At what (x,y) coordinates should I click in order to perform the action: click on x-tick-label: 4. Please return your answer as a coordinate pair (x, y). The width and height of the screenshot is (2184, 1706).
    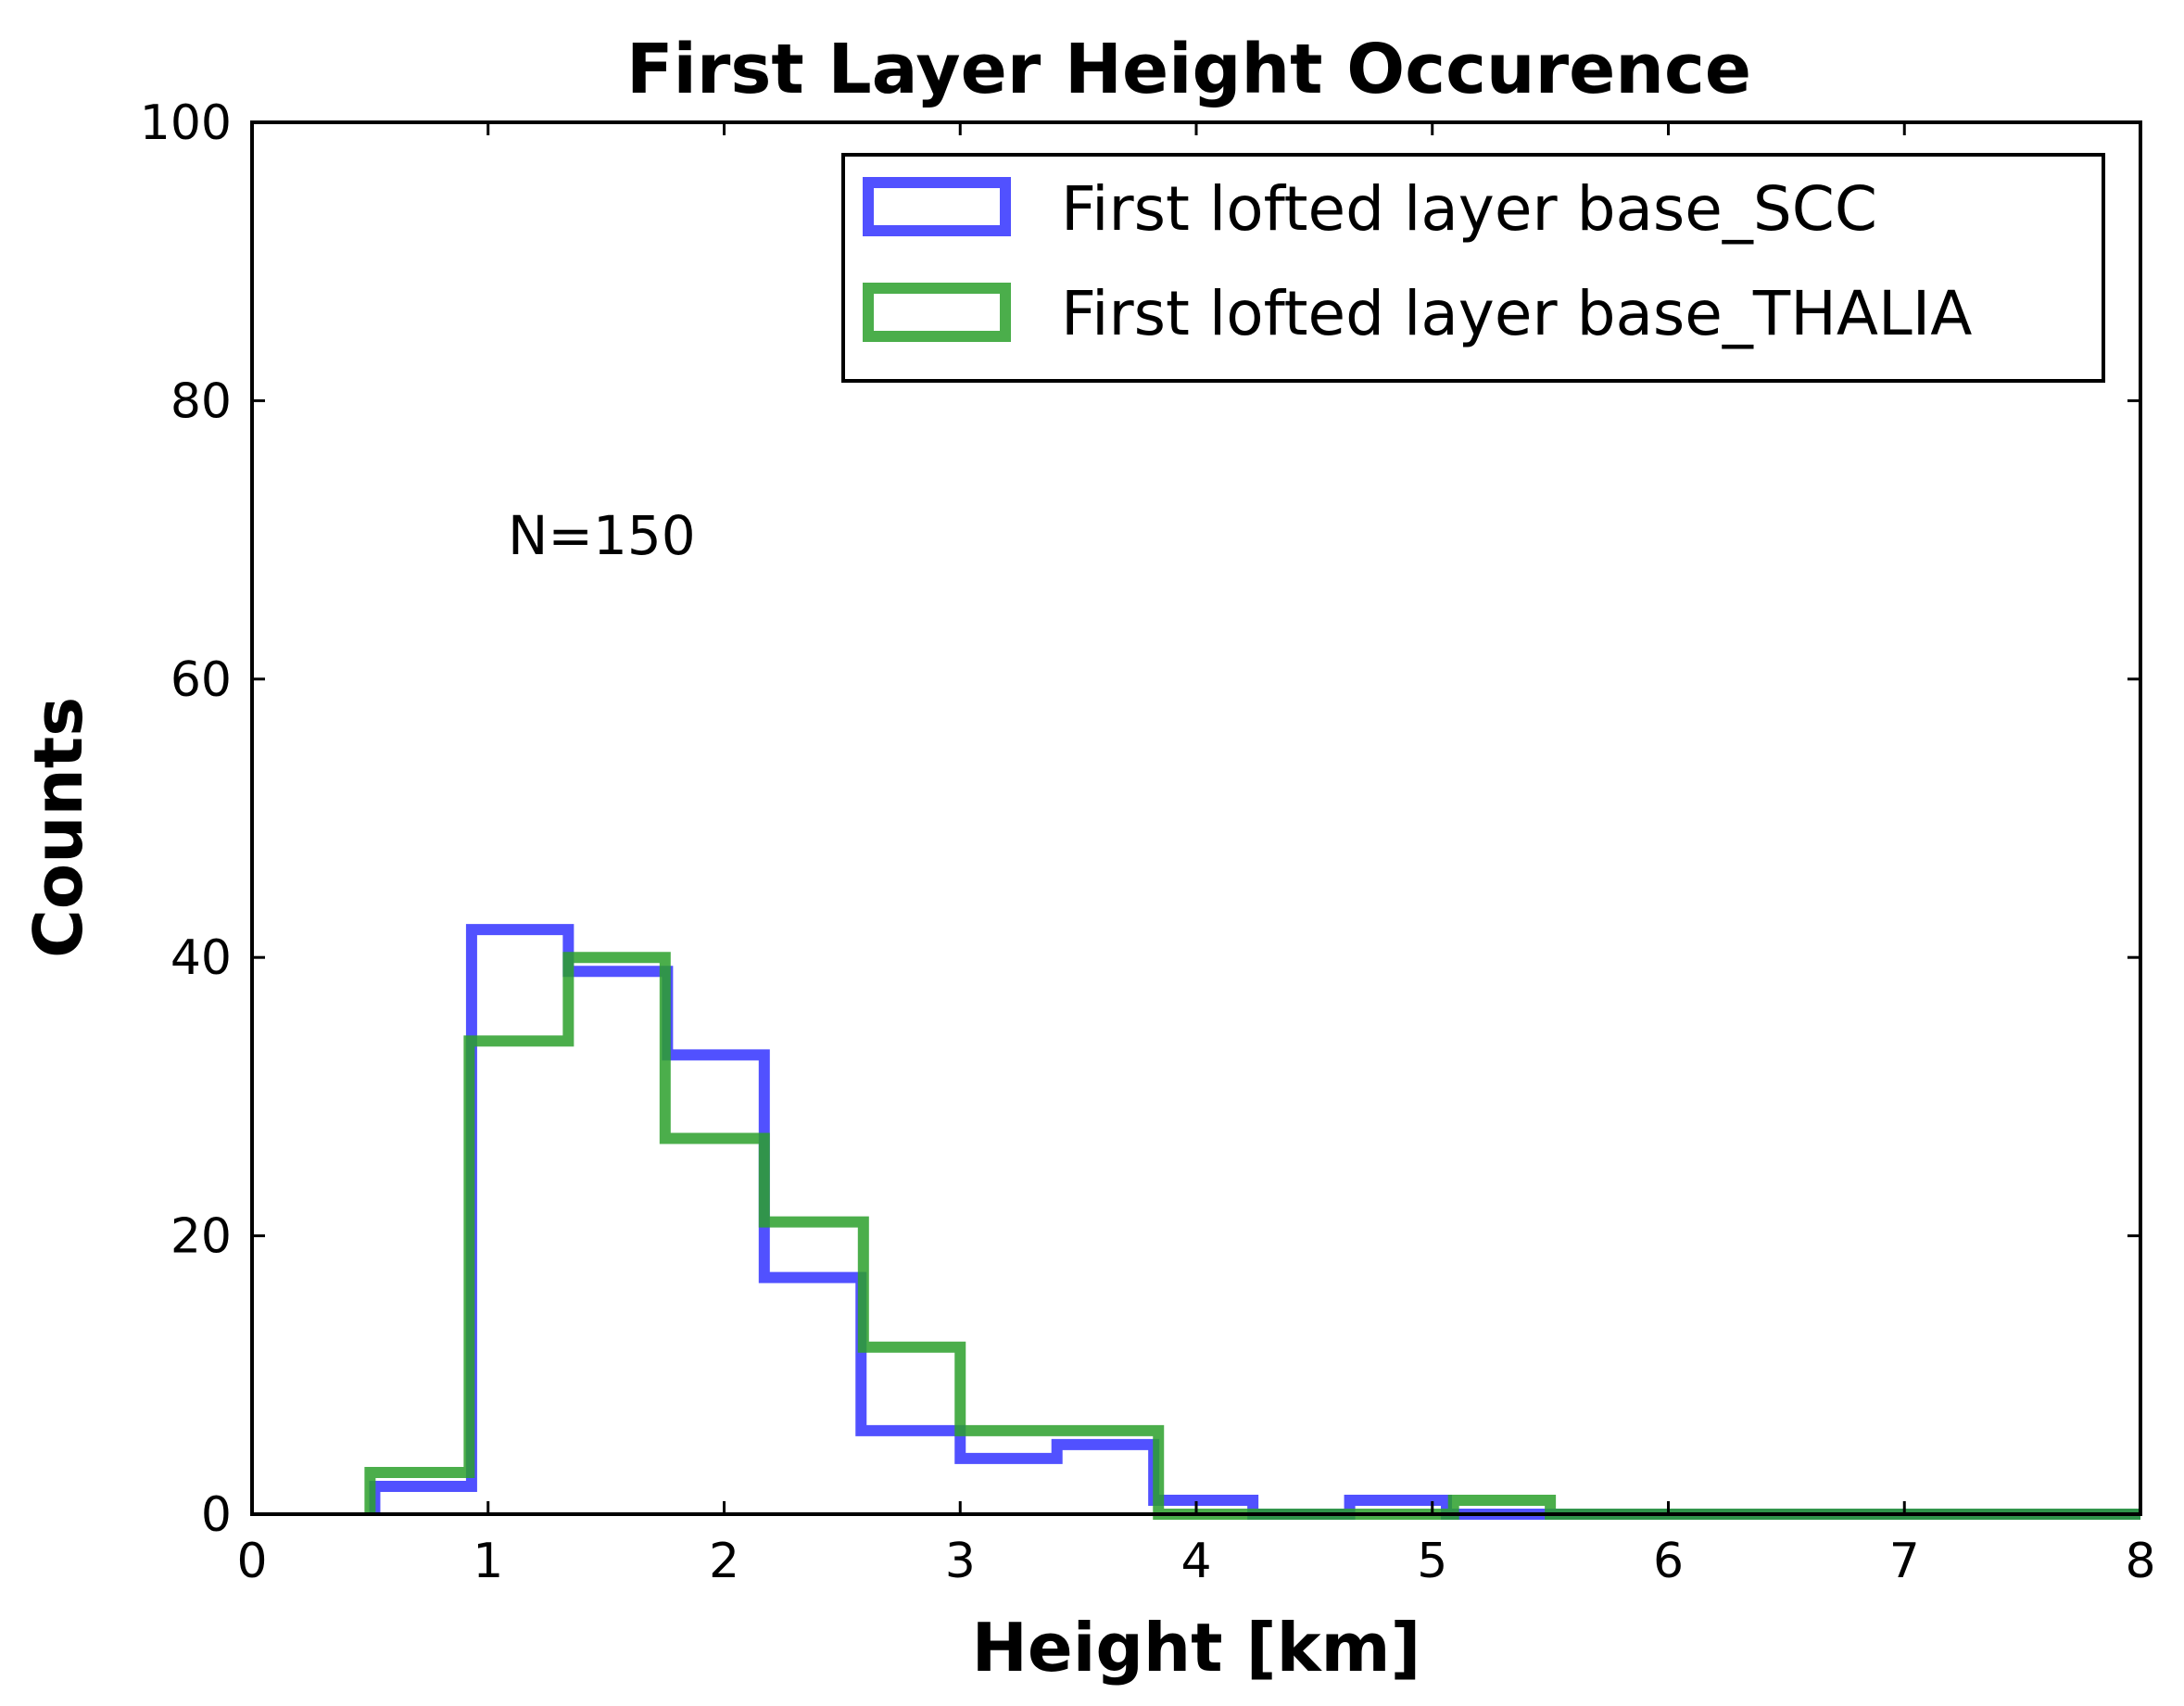
    Looking at the image, I should click on (1195, 1561).